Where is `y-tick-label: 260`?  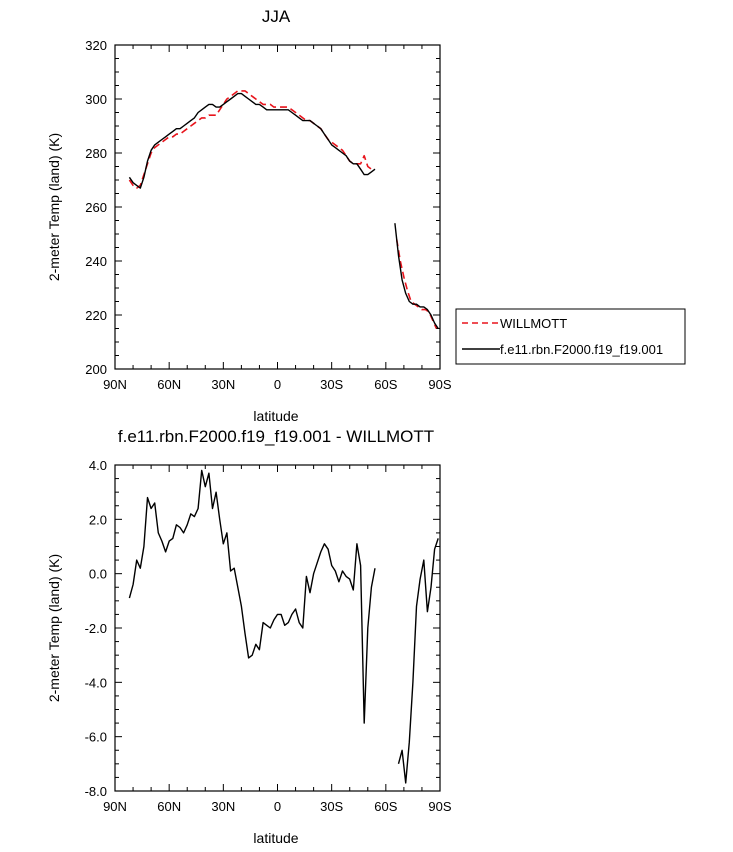 y-tick-label: 260 is located at coordinates (96, 207).